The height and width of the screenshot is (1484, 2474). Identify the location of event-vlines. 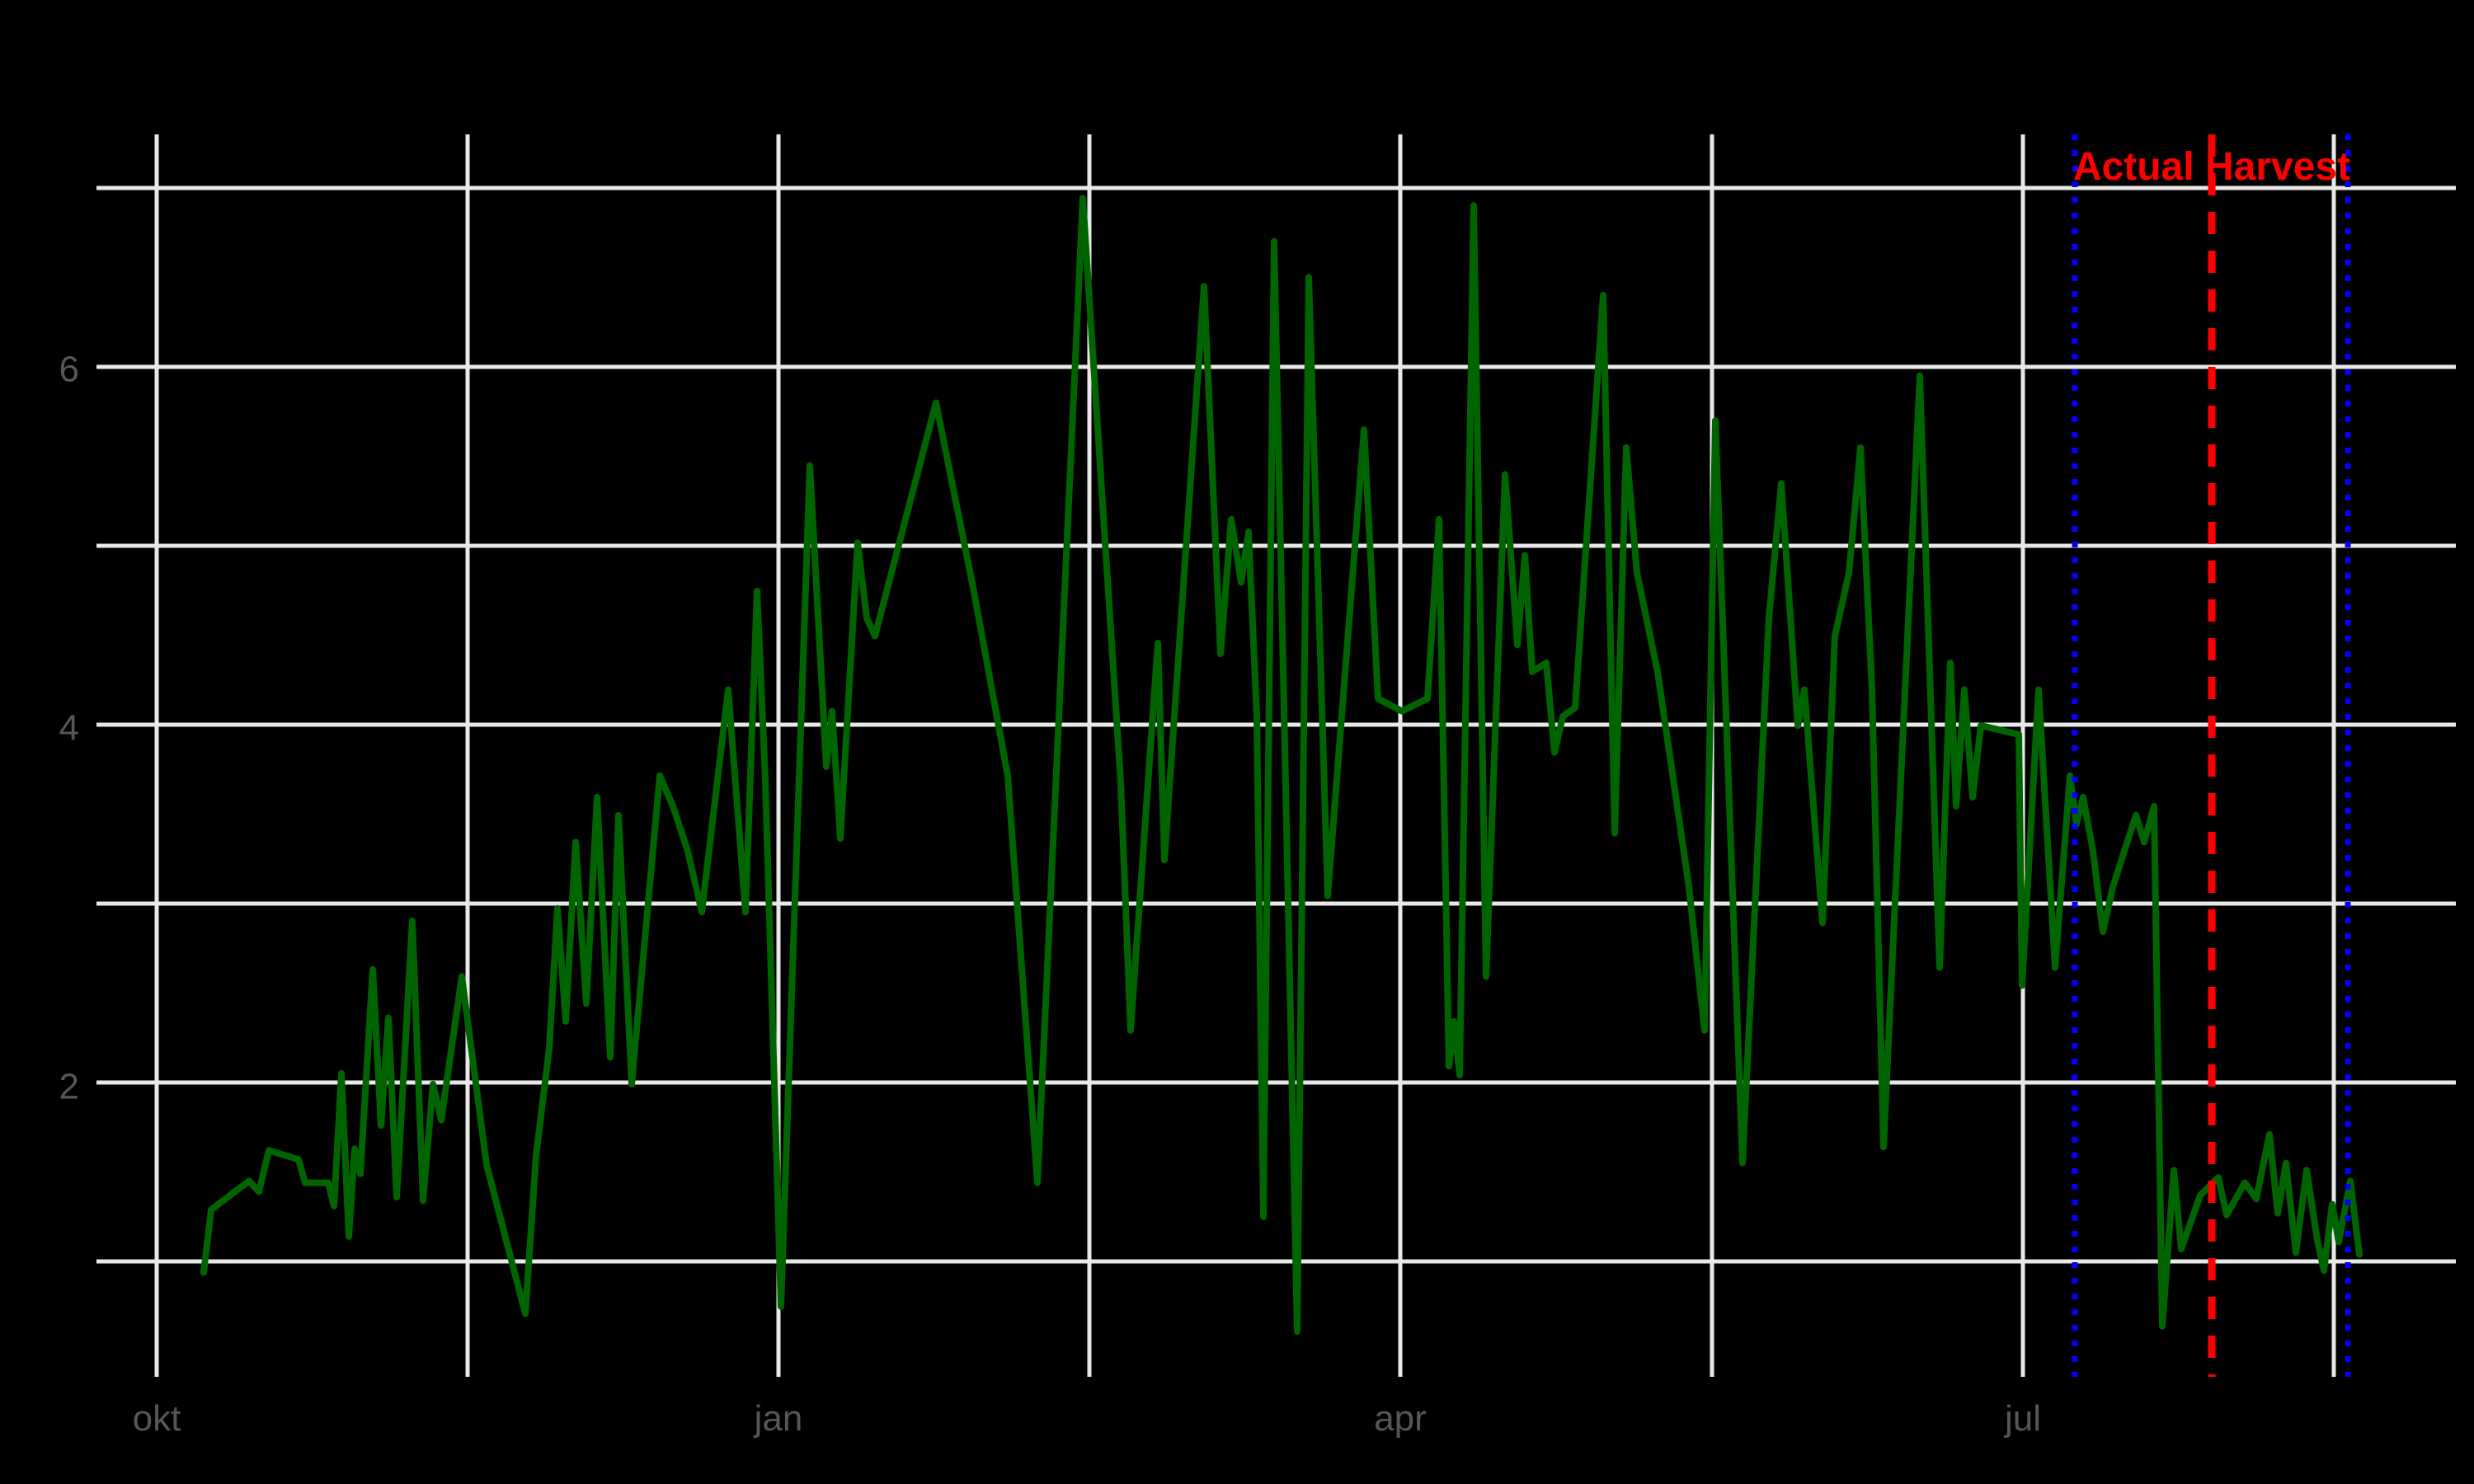
(2211, 755).